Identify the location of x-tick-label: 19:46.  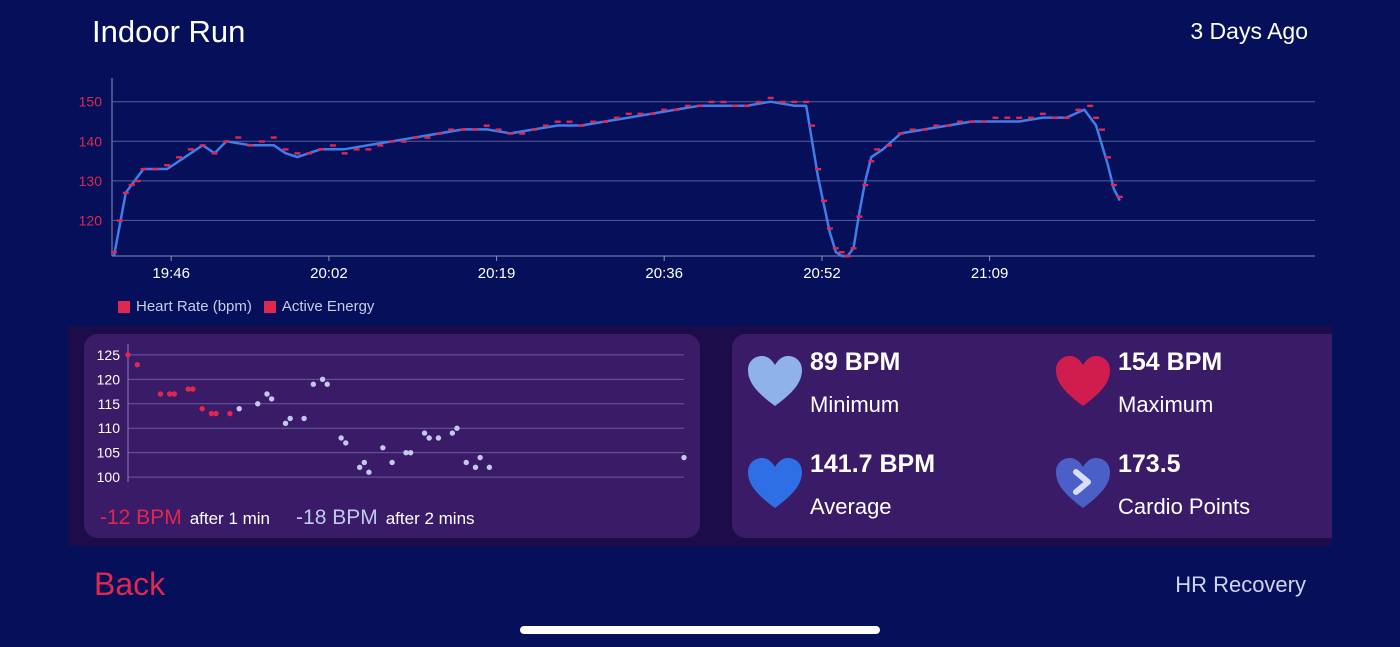
(171, 273).